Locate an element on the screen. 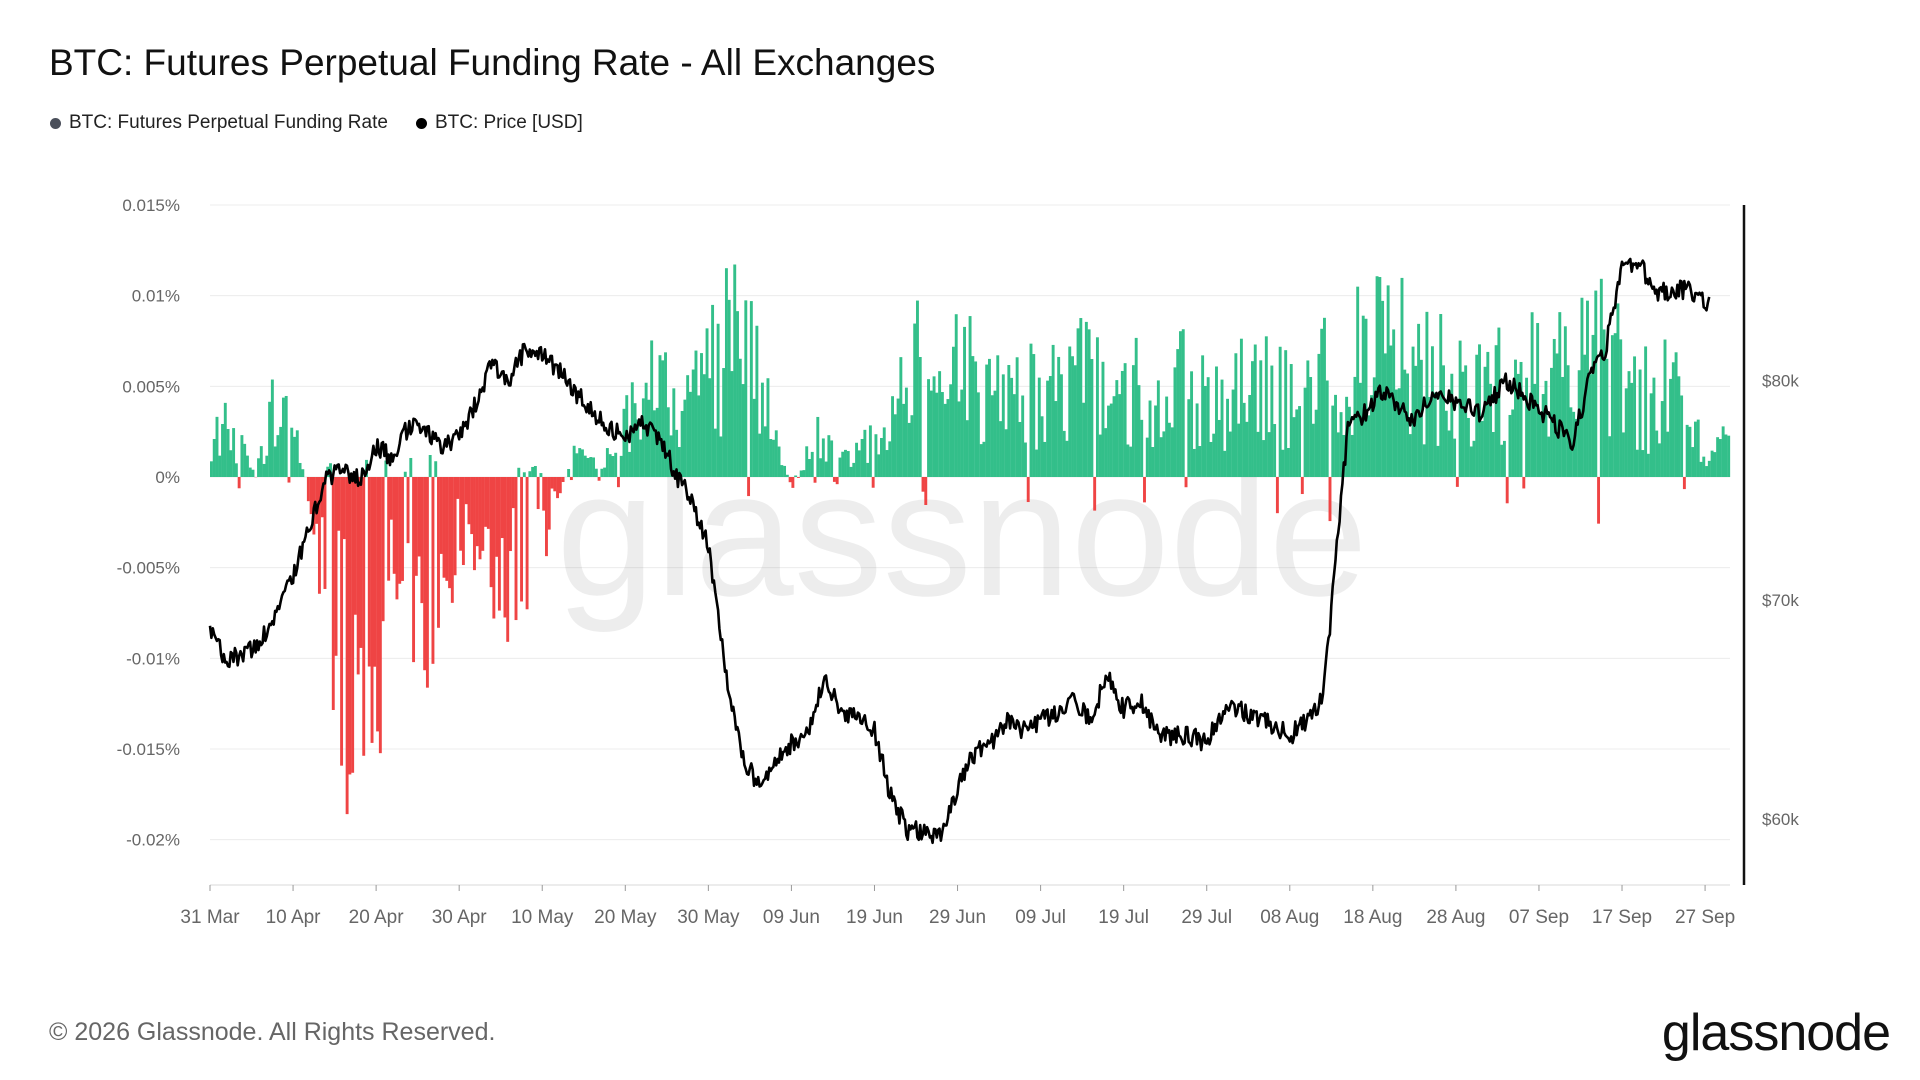 The height and width of the screenshot is (1080, 1920). y-left-tick-label: -0.015% is located at coordinates (148, 749).